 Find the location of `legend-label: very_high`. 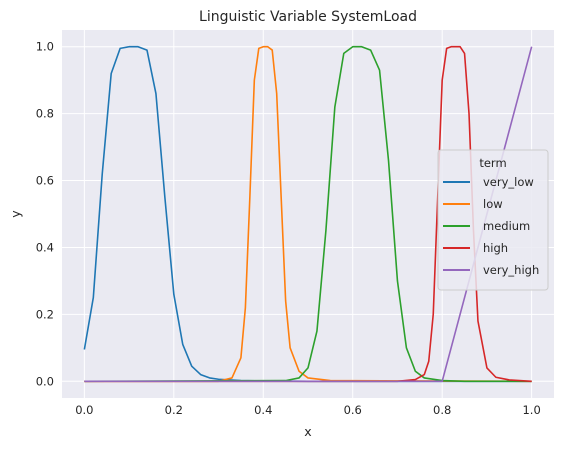

legend-label: very_high is located at coordinates (511, 270).